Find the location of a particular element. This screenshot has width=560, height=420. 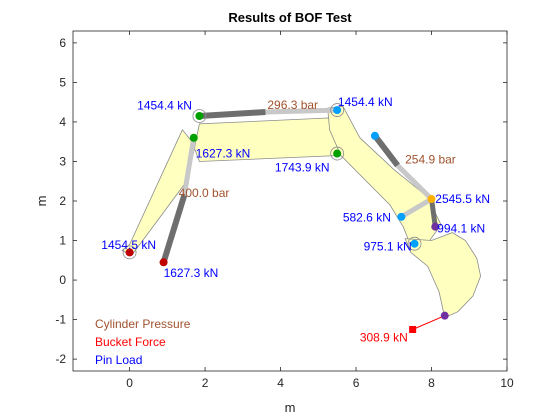

pin-stick-tip is located at coordinates (414, 243).